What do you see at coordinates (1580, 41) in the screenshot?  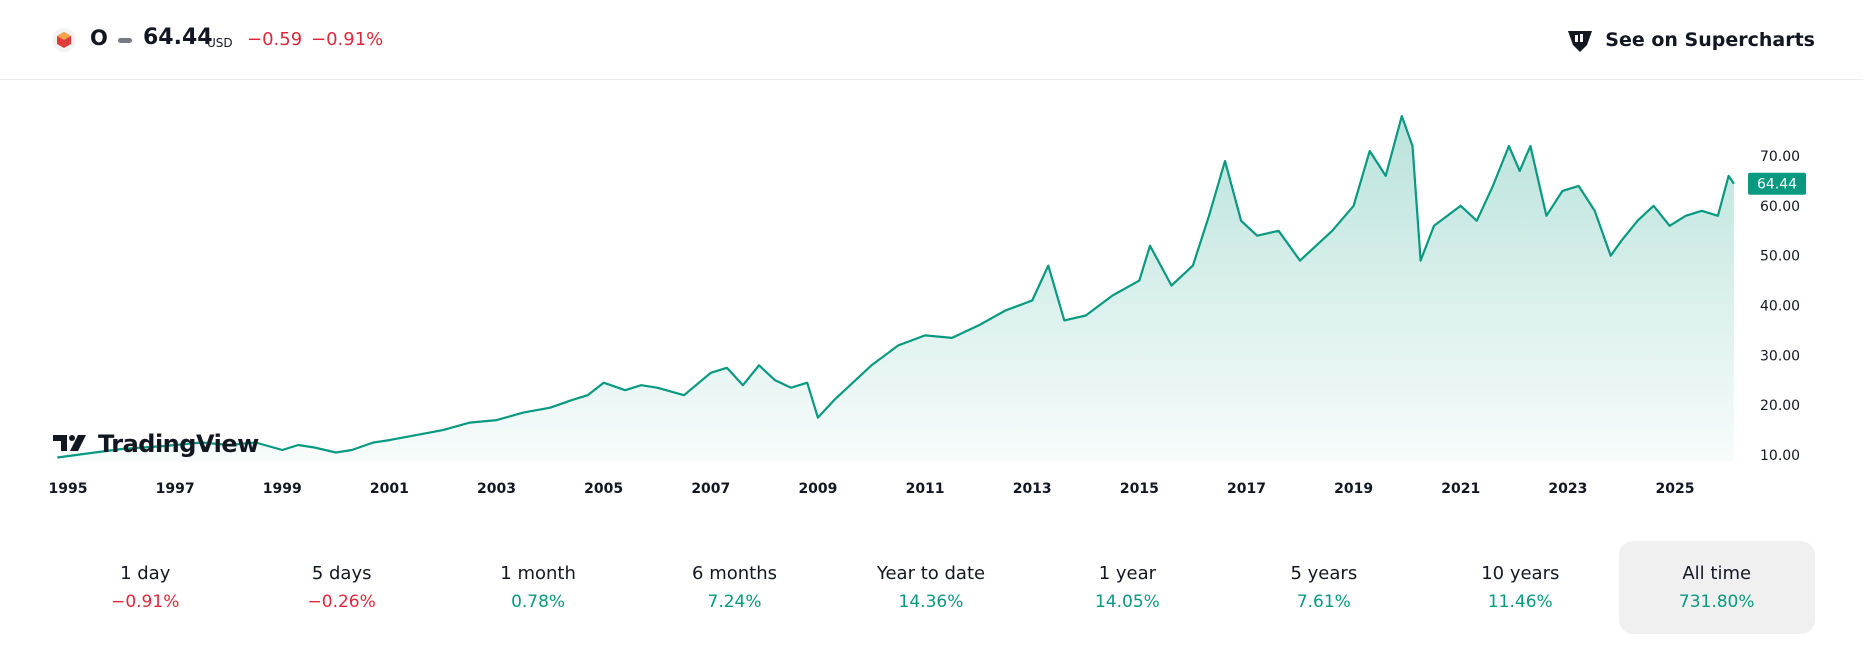 I see `supercharts-icon` at bounding box center [1580, 41].